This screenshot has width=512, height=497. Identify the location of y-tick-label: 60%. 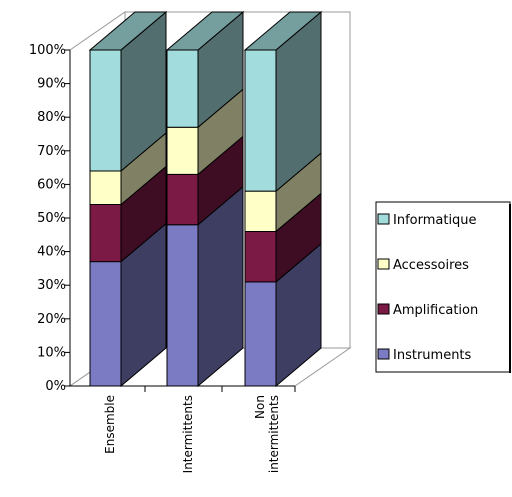
(51, 184).